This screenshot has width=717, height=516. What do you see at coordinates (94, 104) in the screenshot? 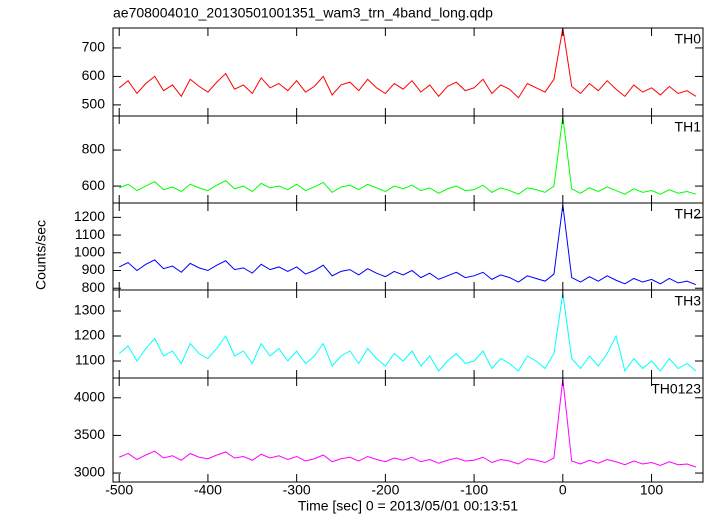
I see `y-tick-label: 500` at bounding box center [94, 104].